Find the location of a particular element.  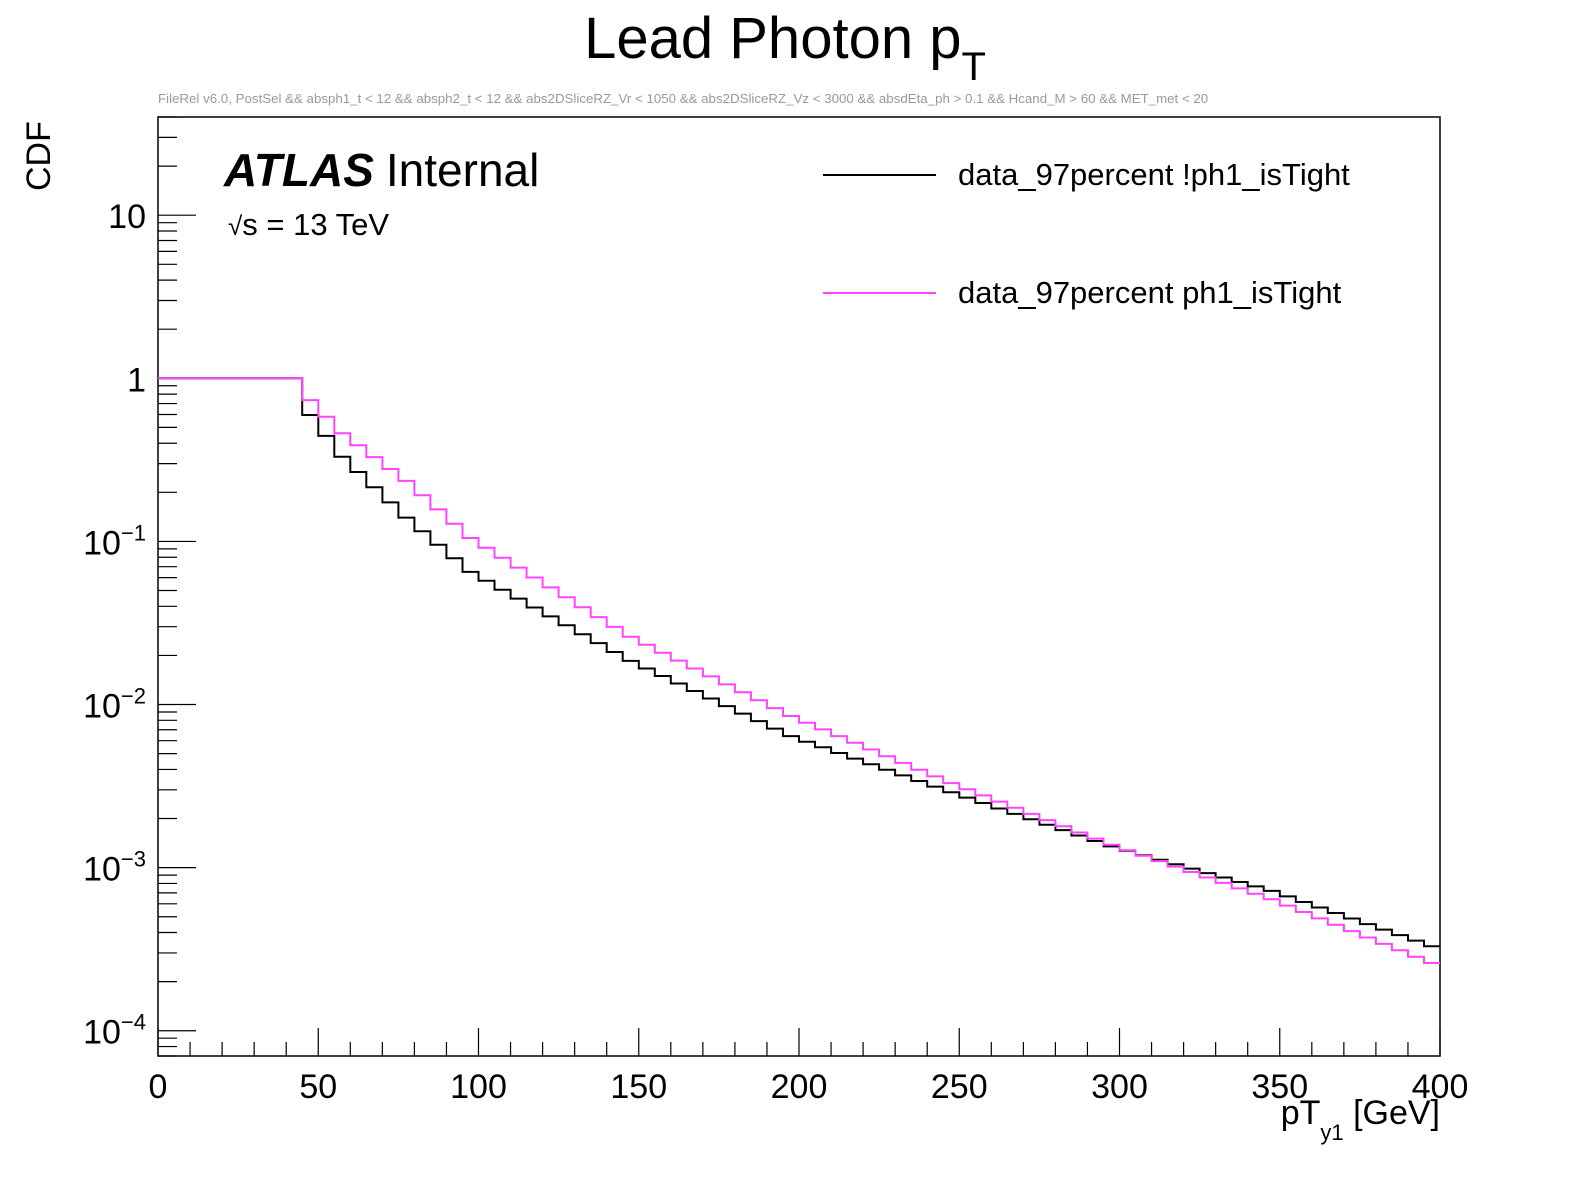

chart-title: Lead Photon pT is located at coordinates (785, 47).